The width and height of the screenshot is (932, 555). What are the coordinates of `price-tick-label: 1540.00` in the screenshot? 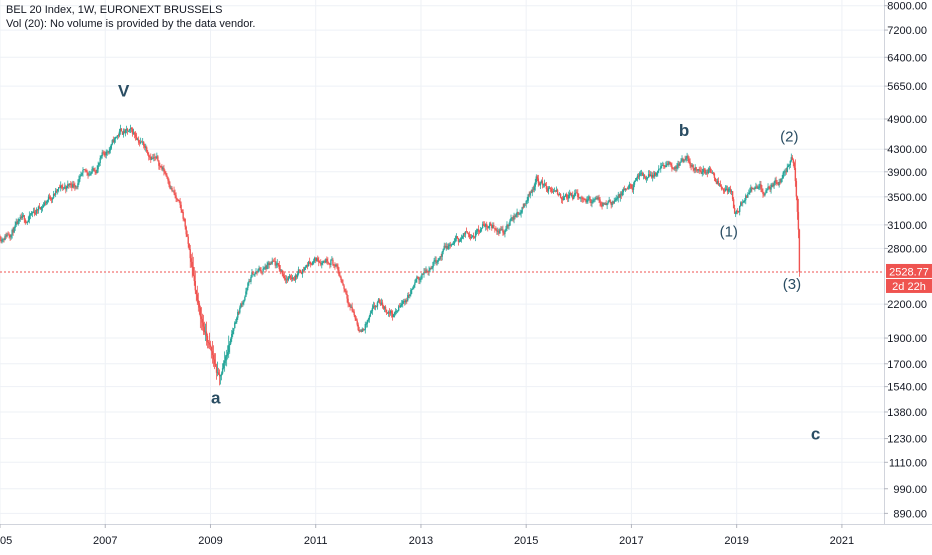 It's located at (907, 388).